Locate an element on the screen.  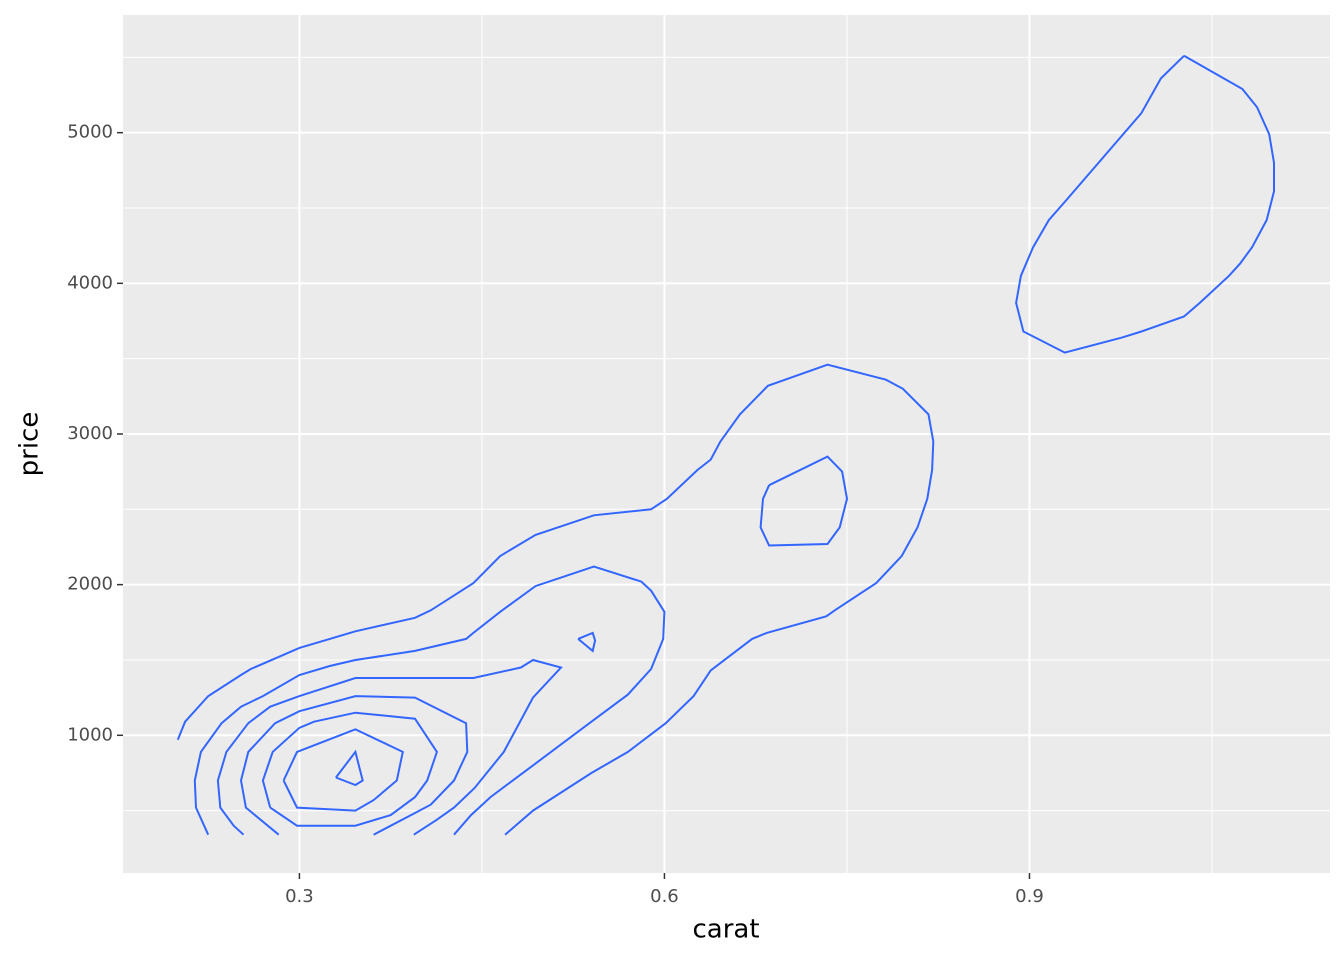
y-tick-label: 1000 is located at coordinates (90, 734).